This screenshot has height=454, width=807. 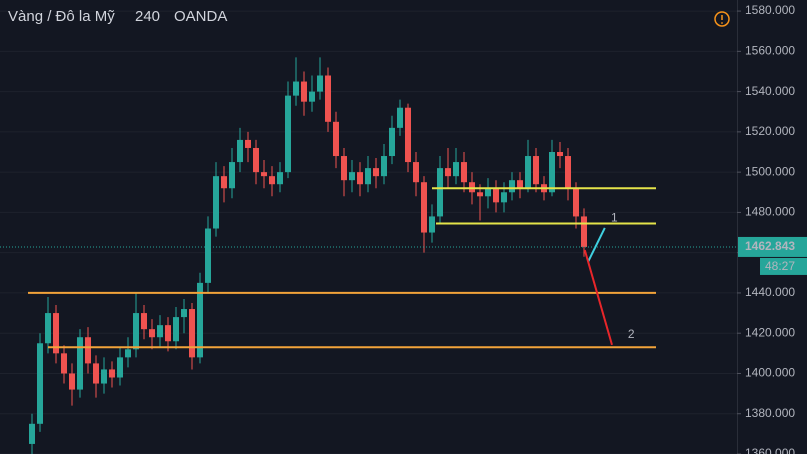 I want to click on y-tick-label: 1540.000, so click(x=770, y=91).